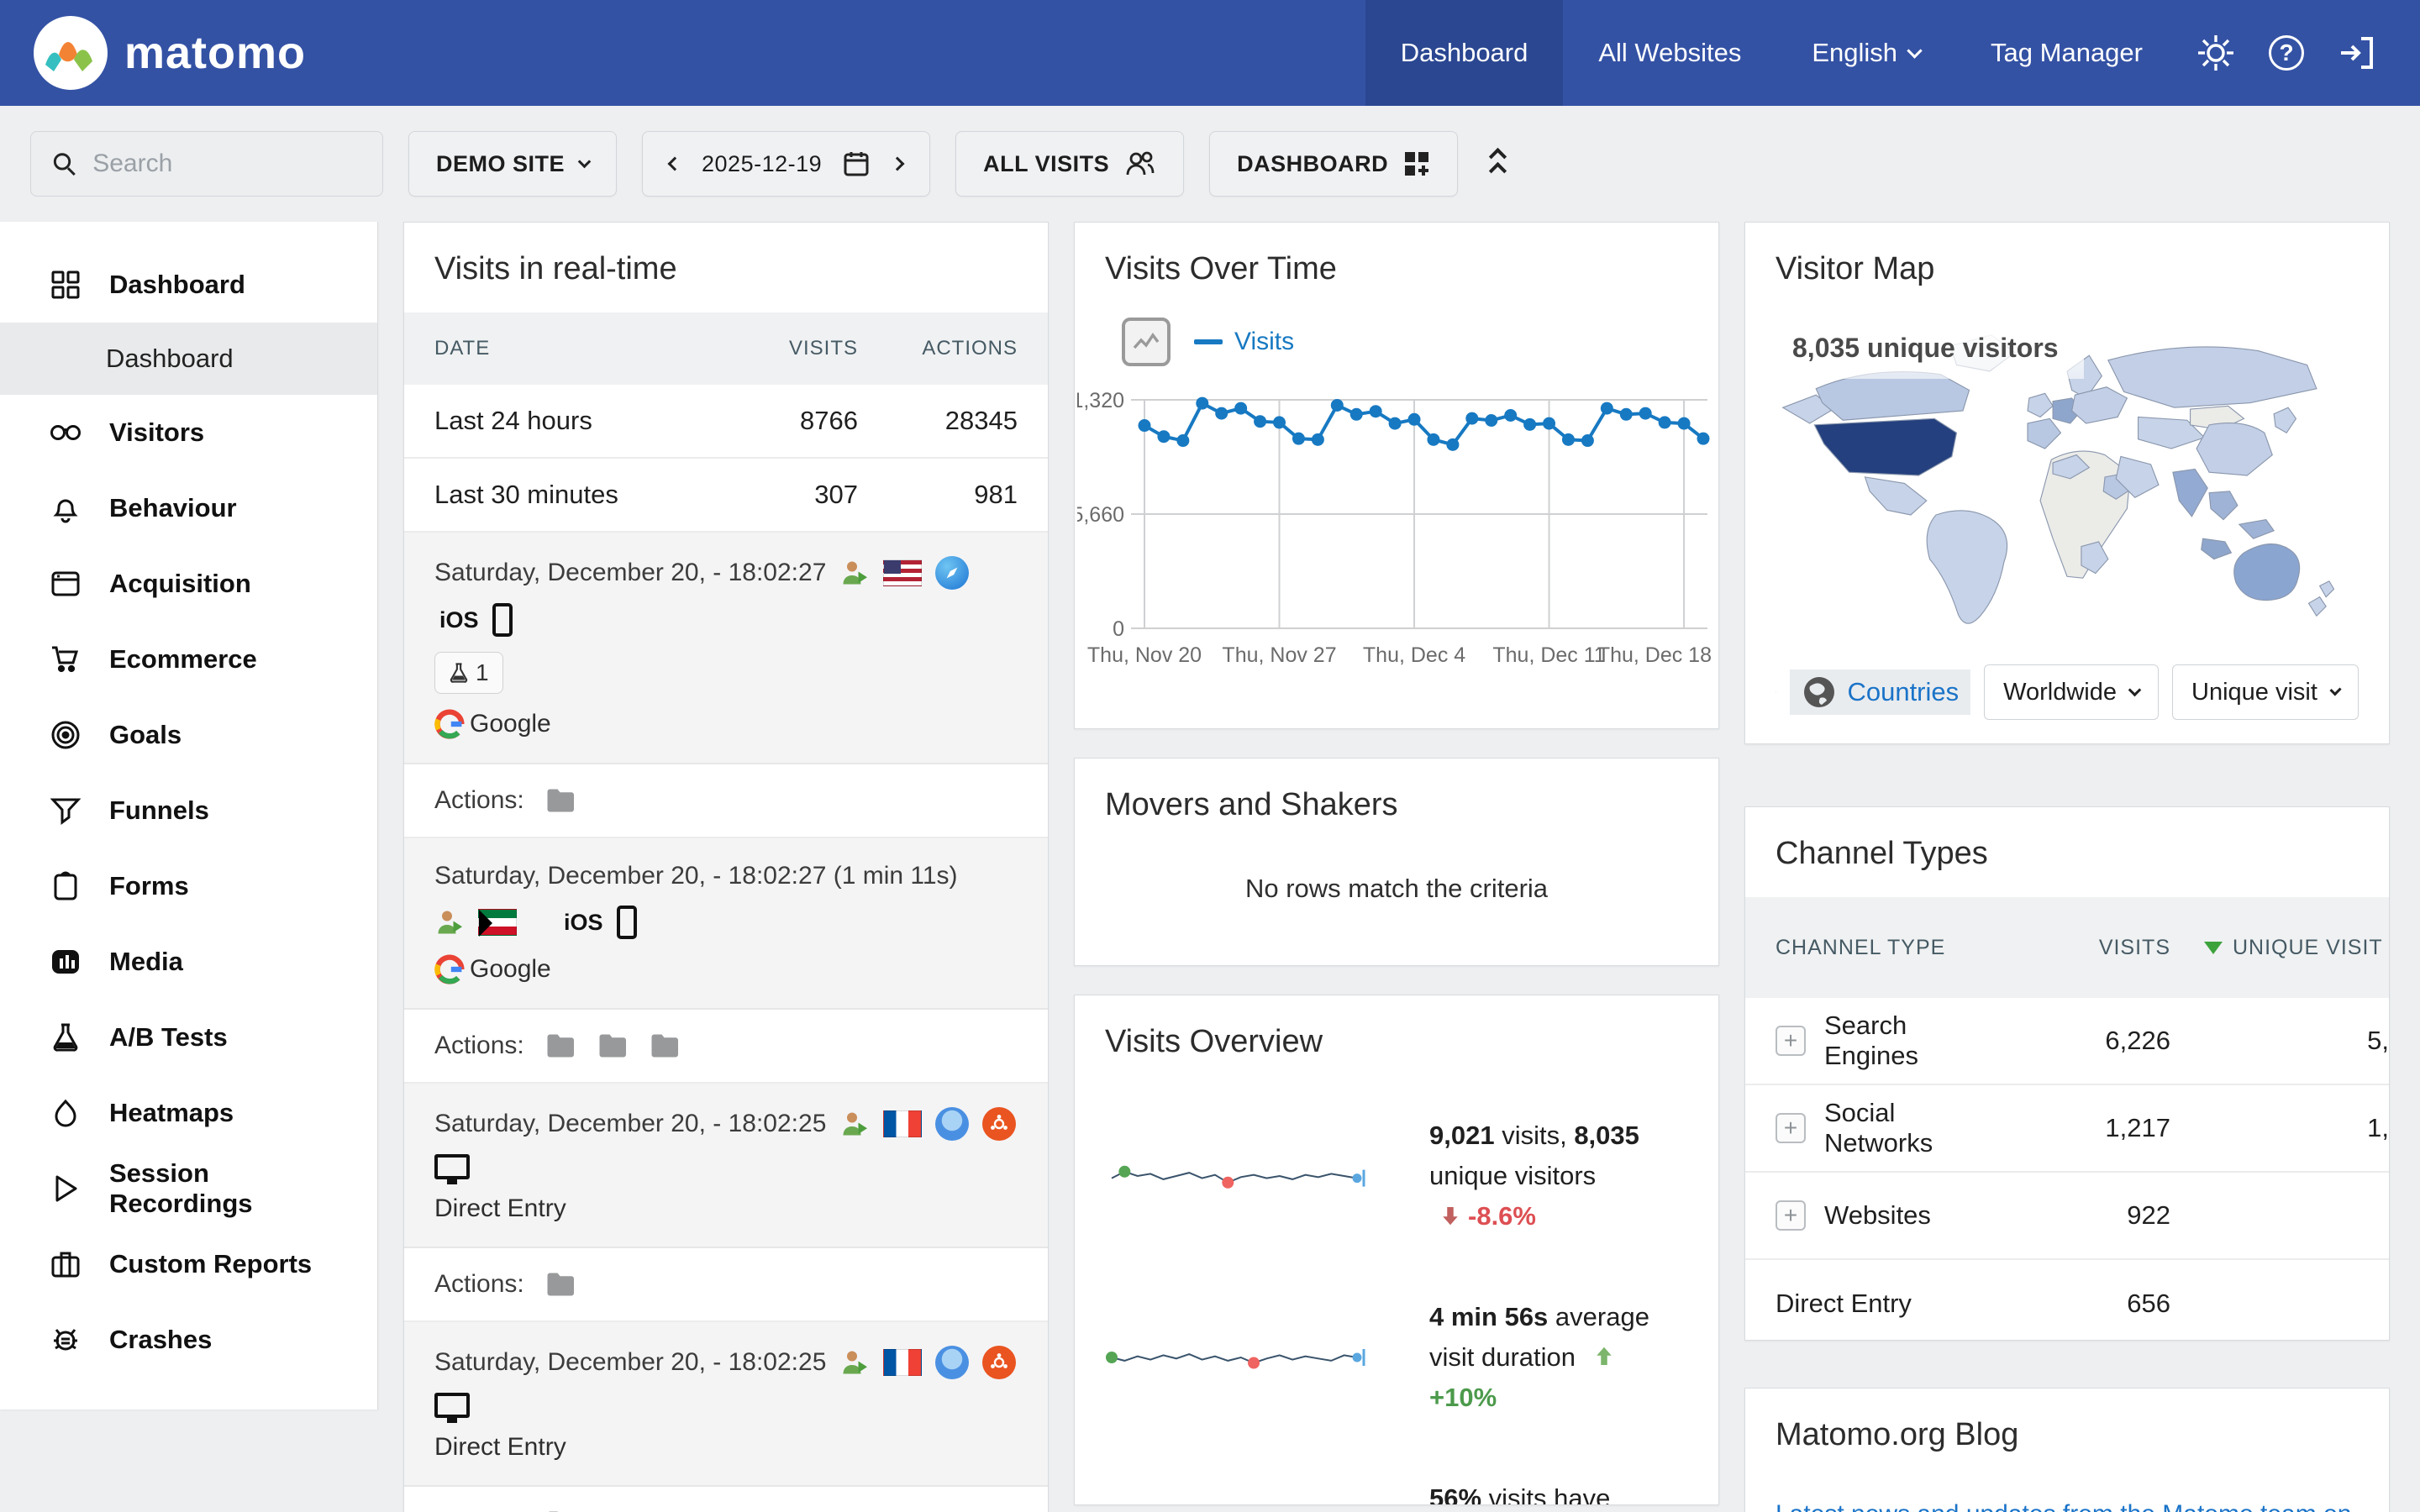 This screenshot has width=2420, height=1512. I want to click on sign-out-icon, so click(2357, 53).